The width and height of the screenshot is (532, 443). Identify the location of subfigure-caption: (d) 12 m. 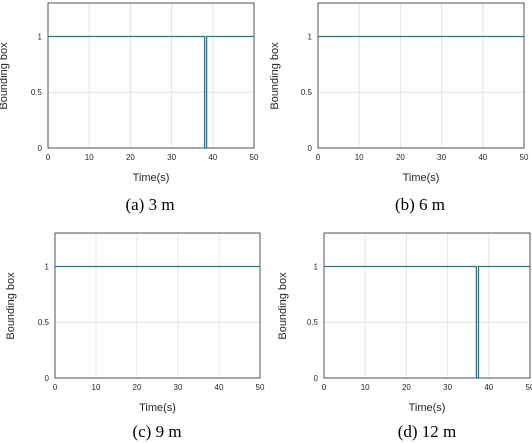
(427, 431).